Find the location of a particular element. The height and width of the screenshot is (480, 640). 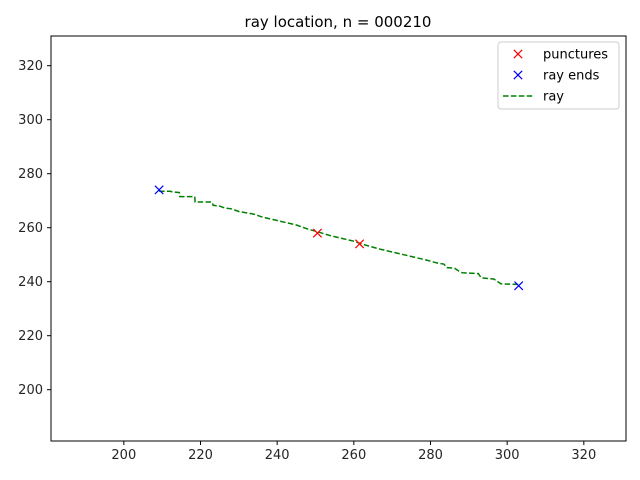

ray-series-line is located at coordinates (339, 238).